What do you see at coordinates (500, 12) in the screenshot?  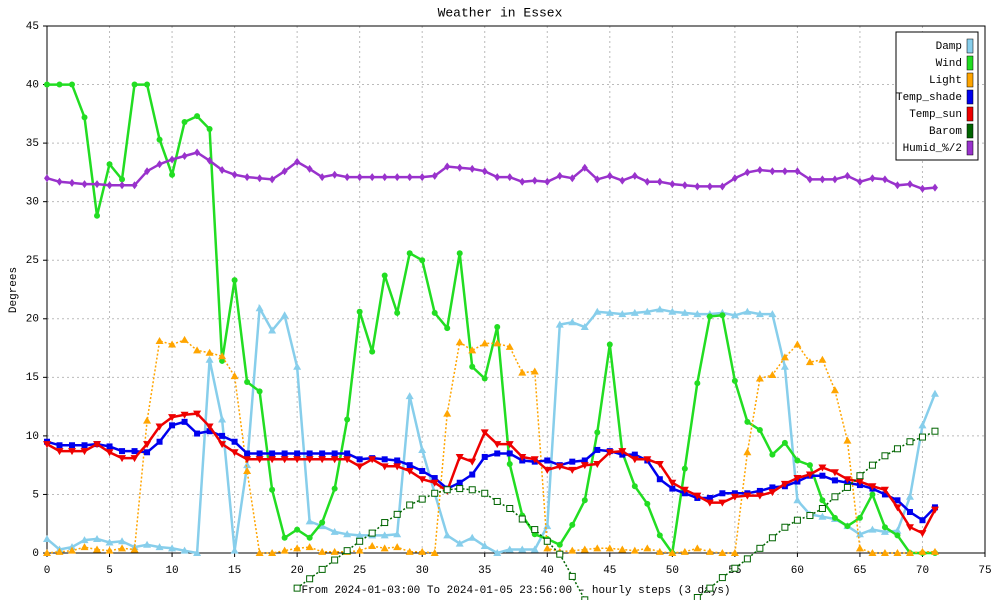 I see `chart-title: Weather in Essex` at bounding box center [500, 12].